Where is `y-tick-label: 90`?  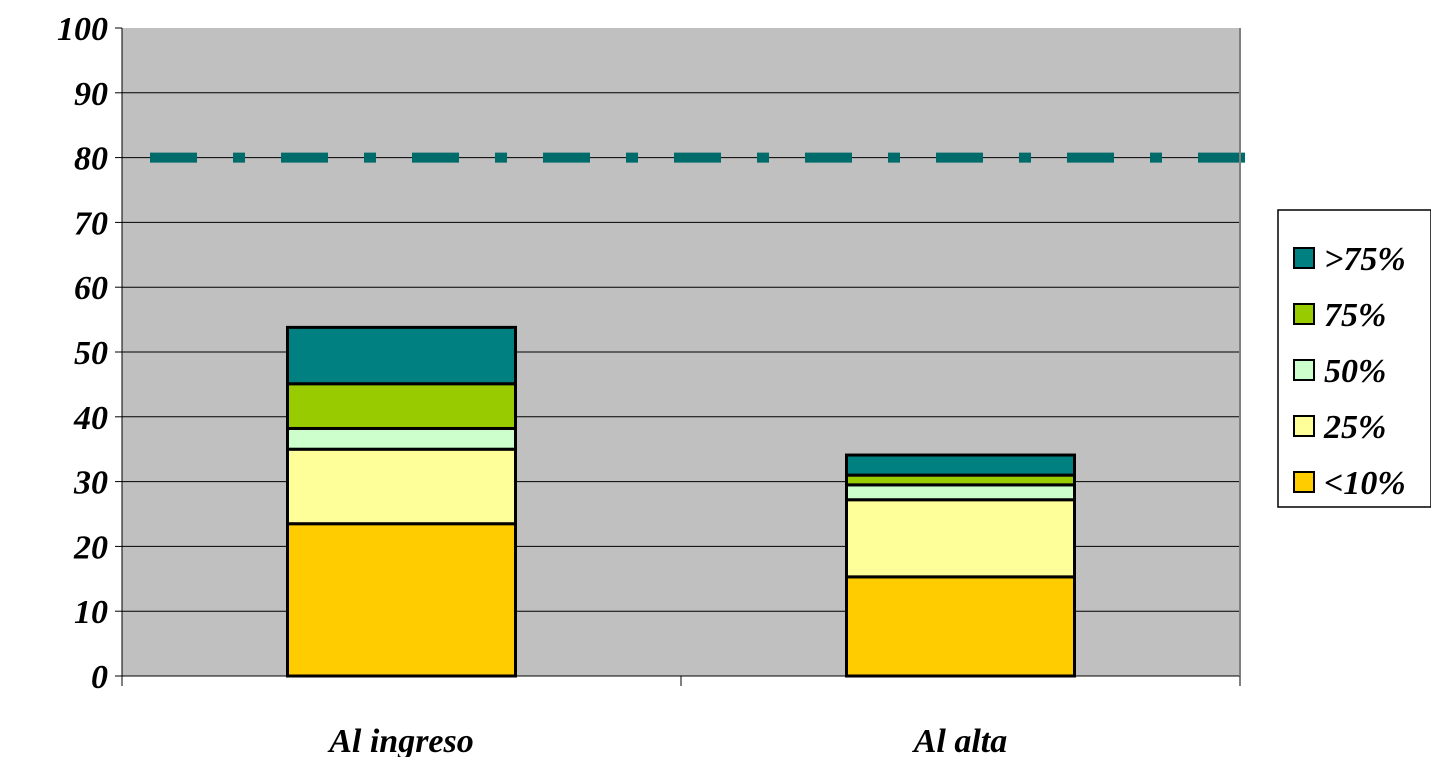
y-tick-label: 90 is located at coordinates (91, 94).